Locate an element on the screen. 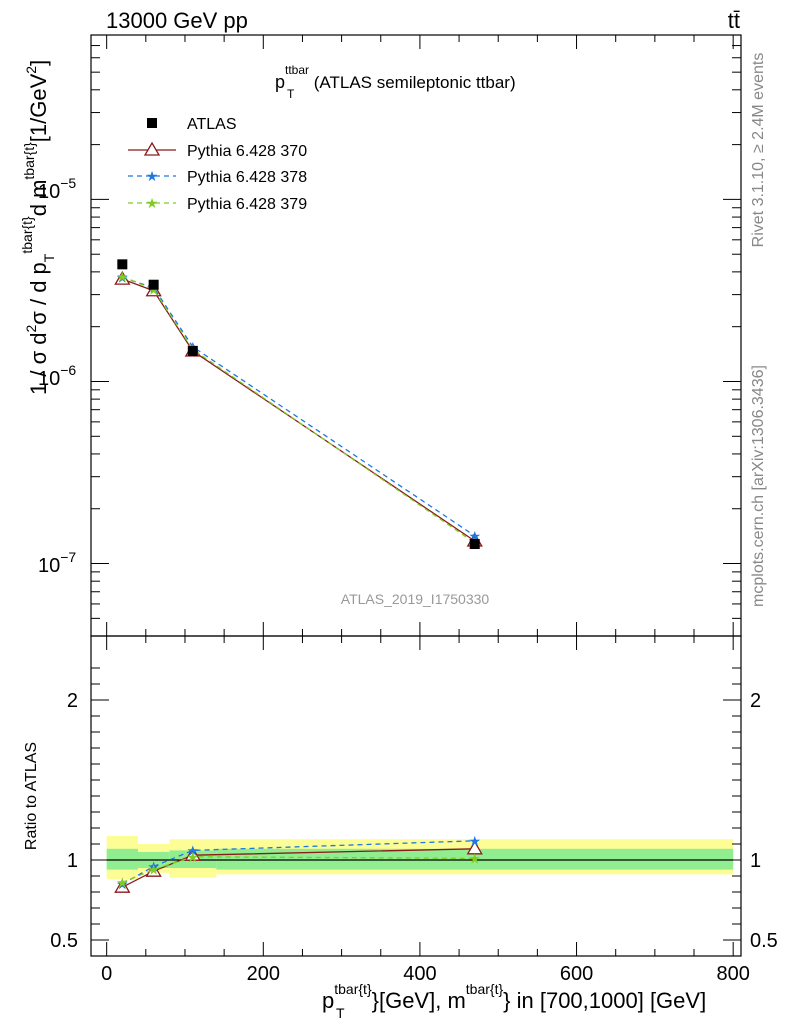 Image resolution: width=786 pixels, height=1024 pixels. main-pythia-6-428-379-line is located at coordinates (299, 409).